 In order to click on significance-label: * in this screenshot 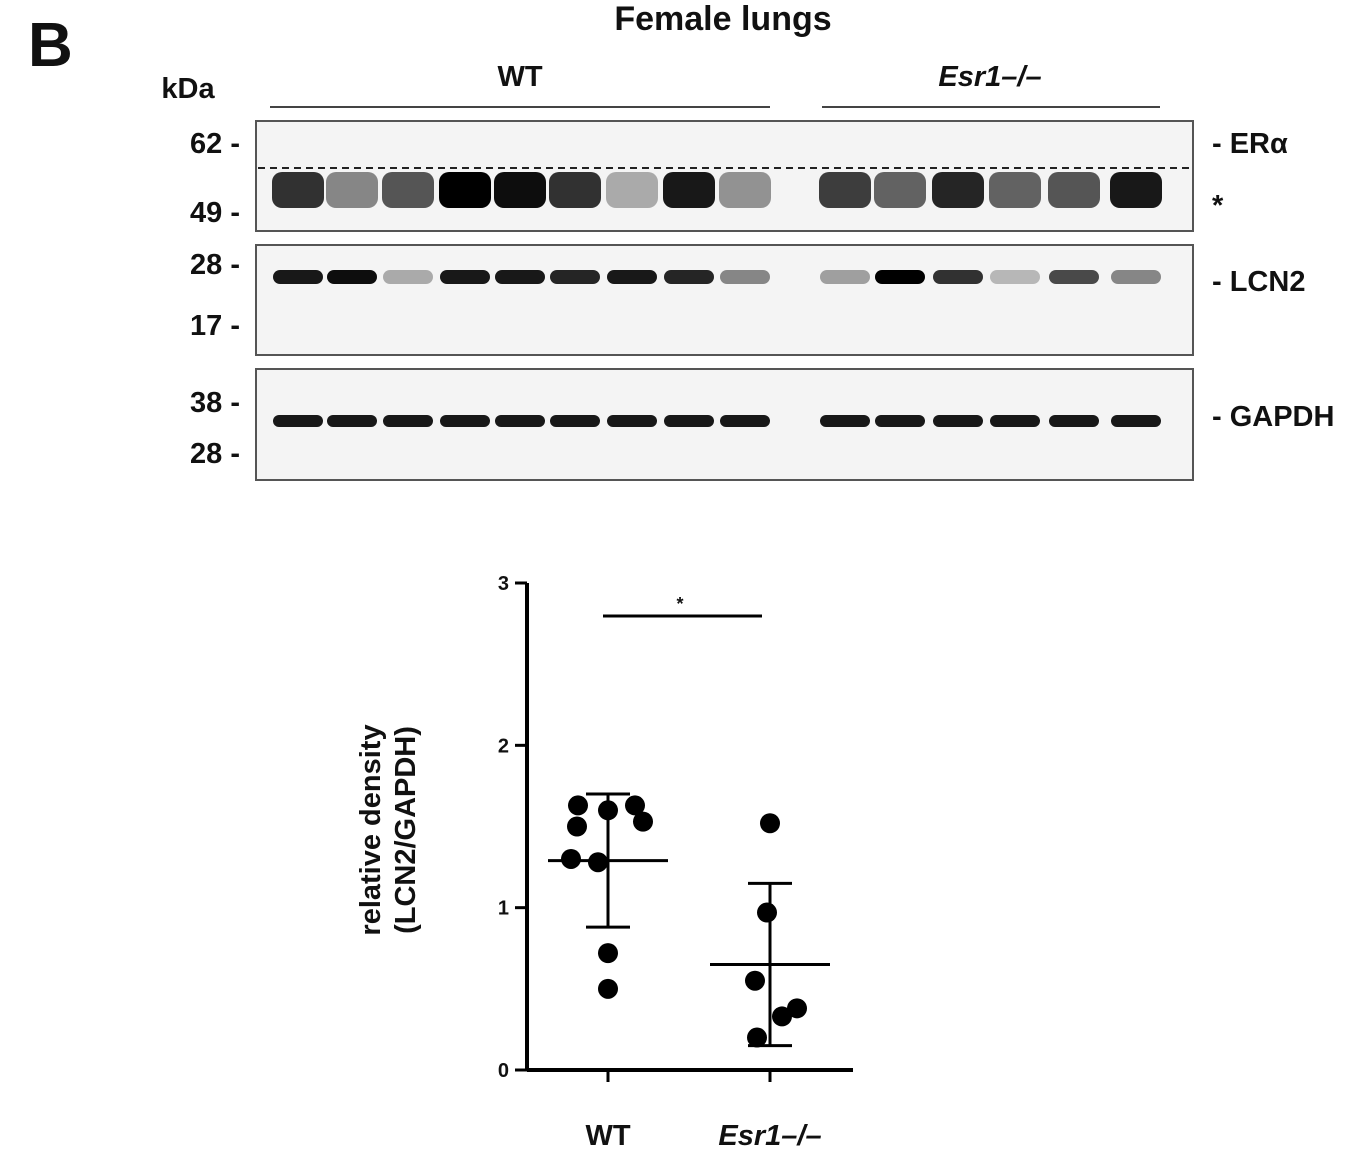, I will do `click(679, 604)`.